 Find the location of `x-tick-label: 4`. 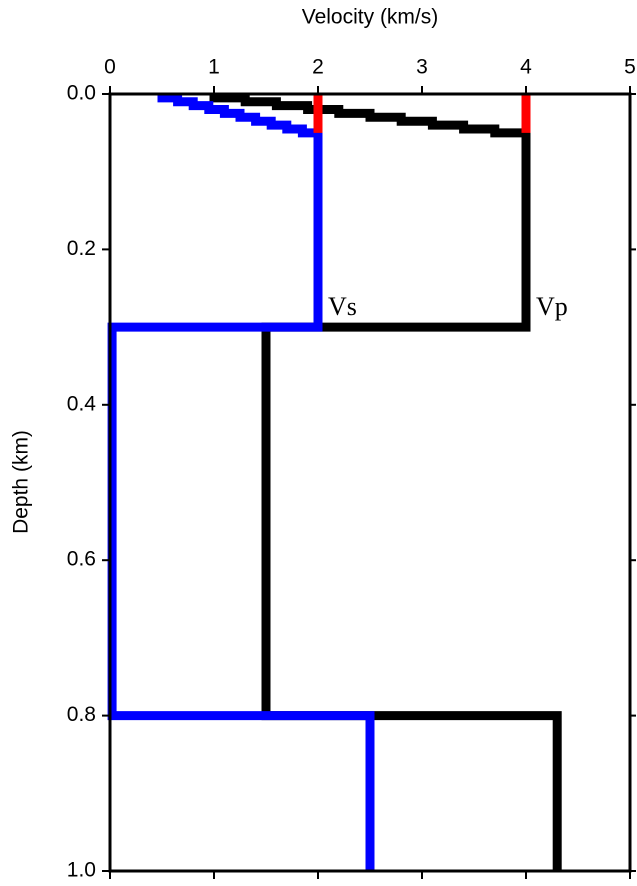

x-tick-label: 4 is located at coordinates (526, 67).